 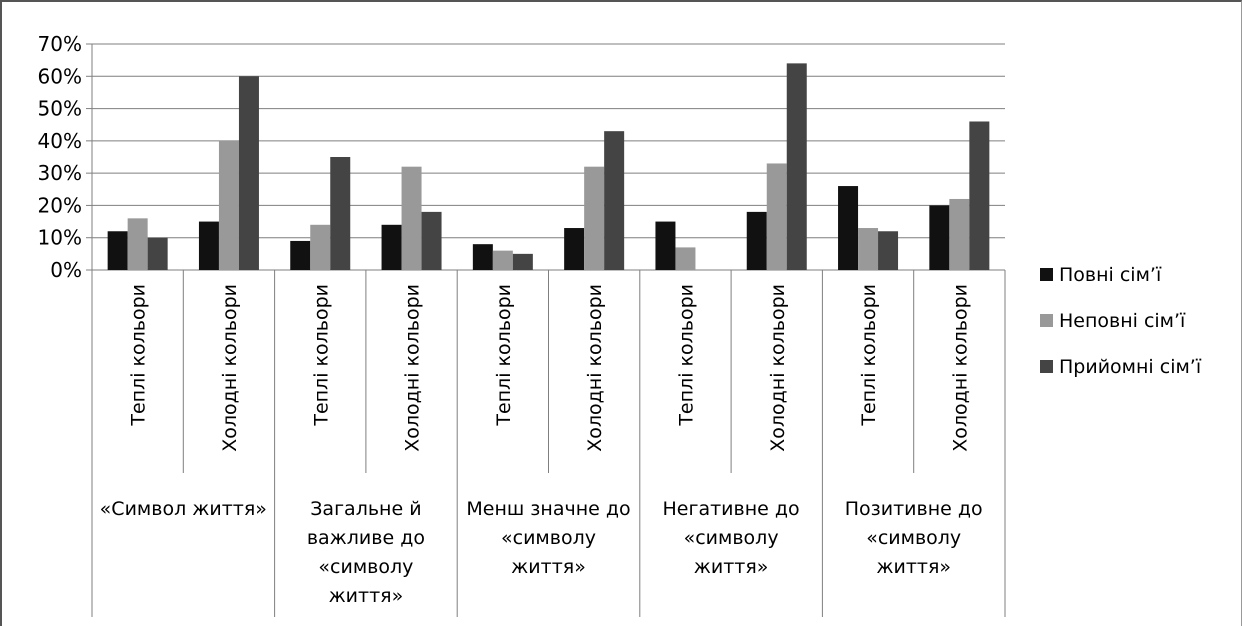 What do you see at coordinates (1130, 367) in the screenshot?
I see `legend-label: Прийомні сім’ї` at bounding box center [1130, 367].